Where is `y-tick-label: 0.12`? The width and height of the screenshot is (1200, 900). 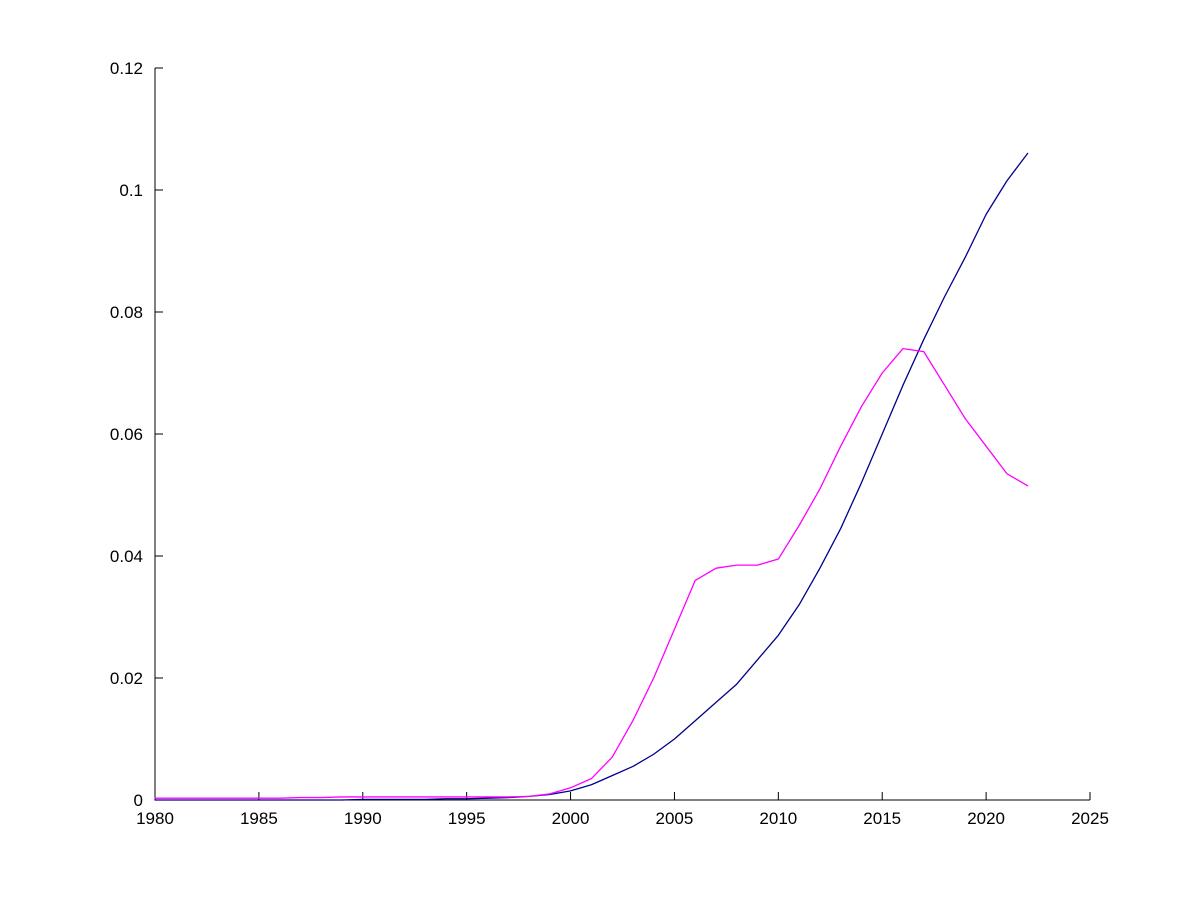 y-tick-label: 0.12 is located at coordinates (126, 68).